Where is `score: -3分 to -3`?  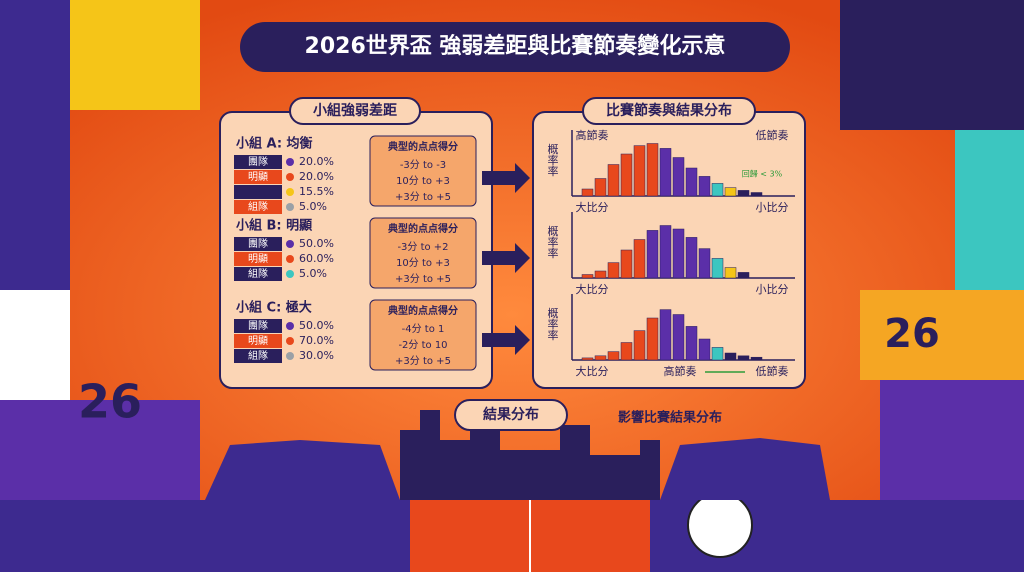
score: -3分 to -3 is located at coordinates (423, 165).